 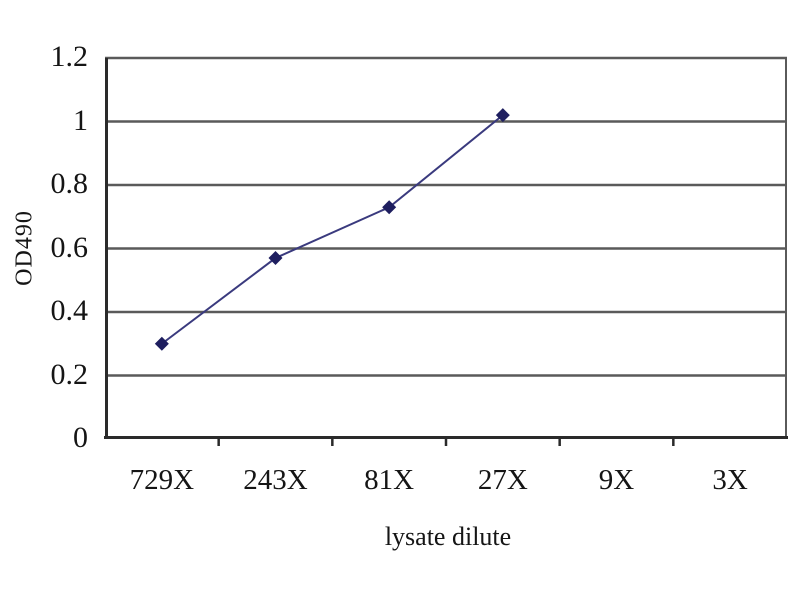 What do you see at coordinates (616, 480) in the screenshot?
I see `x-tick-label: 9X` at bounding box center [616, 480].